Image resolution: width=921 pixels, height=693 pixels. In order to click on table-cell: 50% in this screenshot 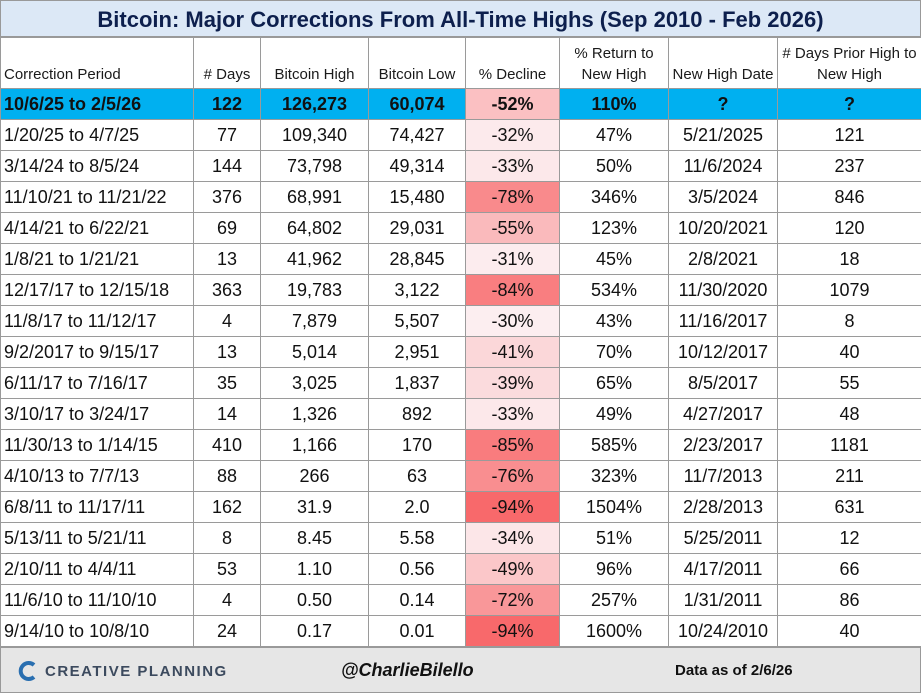, I will do `click(614, 166)`.